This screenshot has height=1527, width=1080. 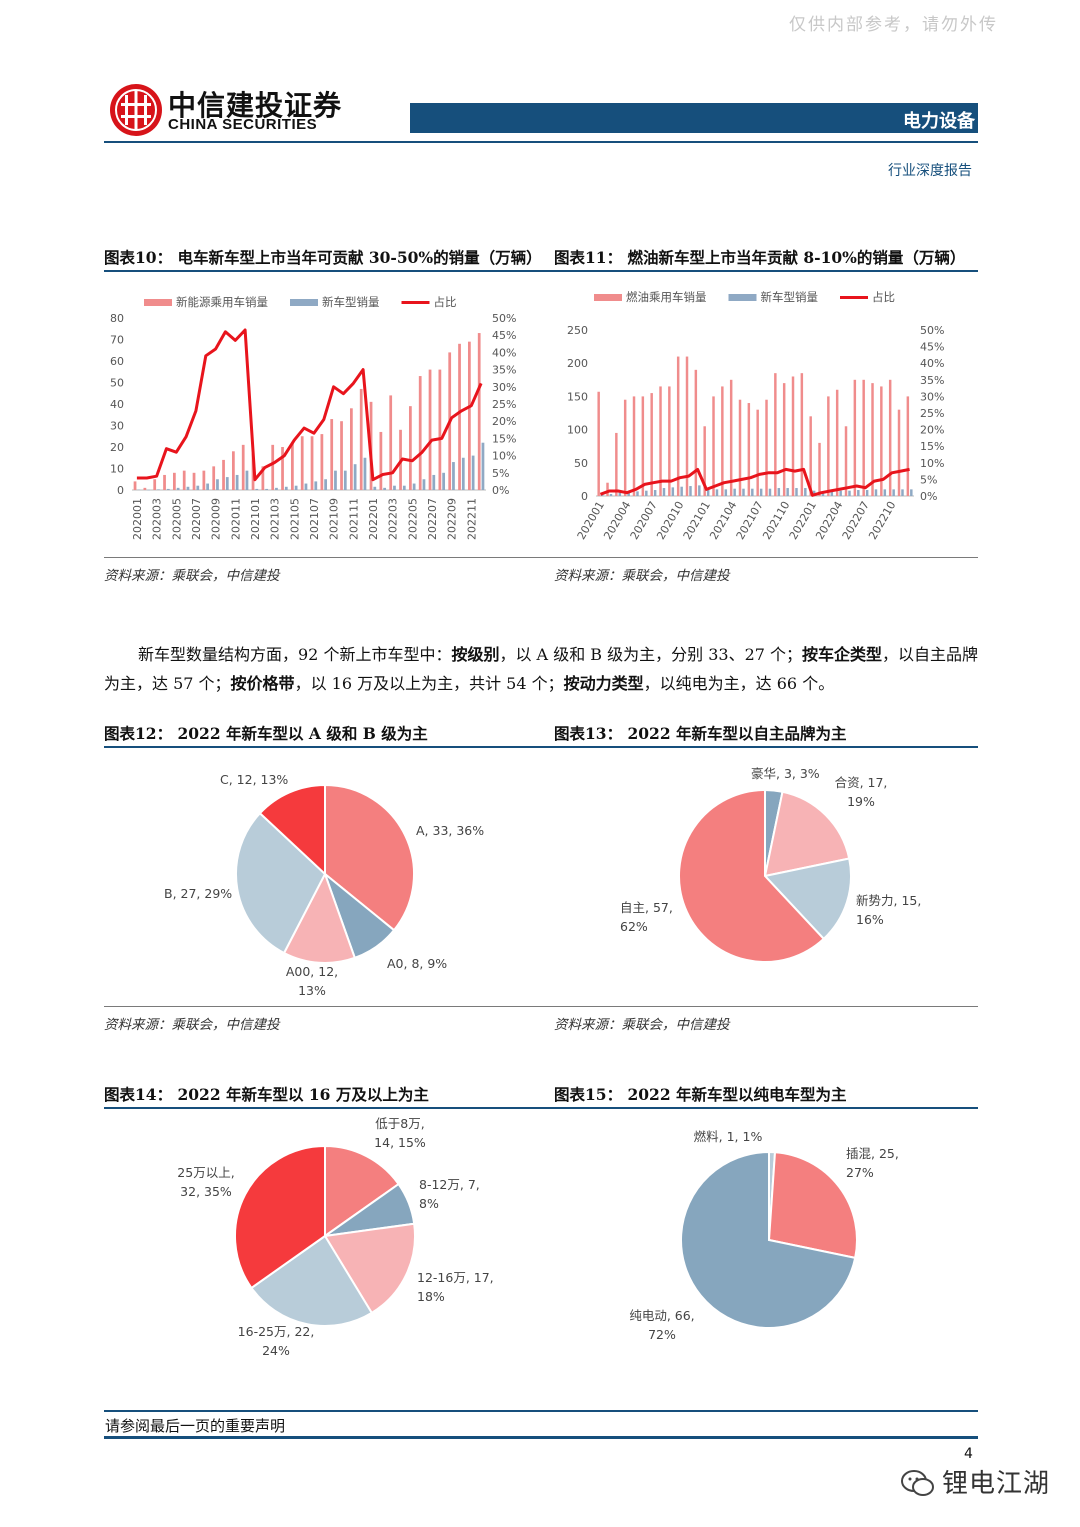 I want to click on x-axis-tick: 202209, so click(x=452, y=519).